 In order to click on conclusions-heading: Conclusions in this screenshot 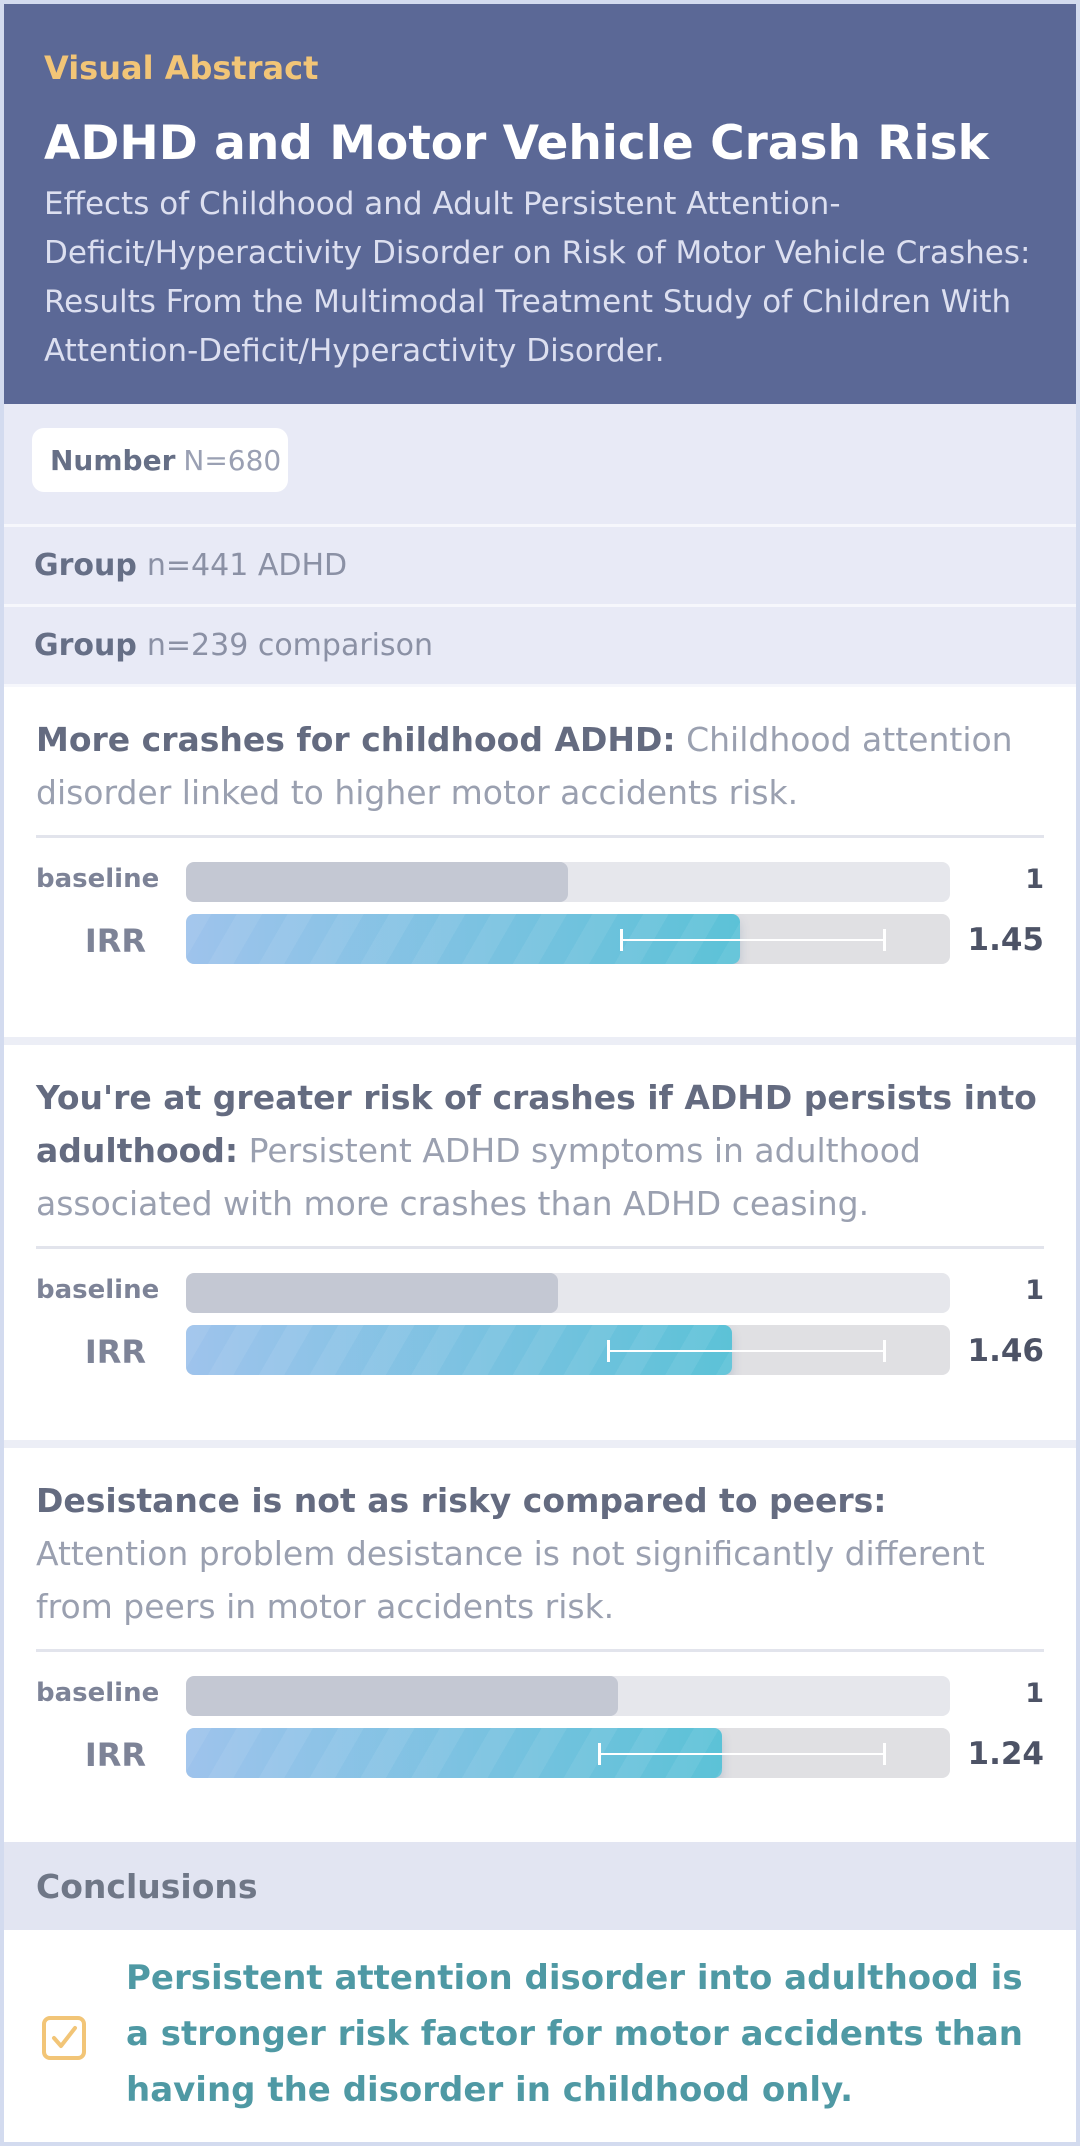, I will do `click(540, 1886)`.